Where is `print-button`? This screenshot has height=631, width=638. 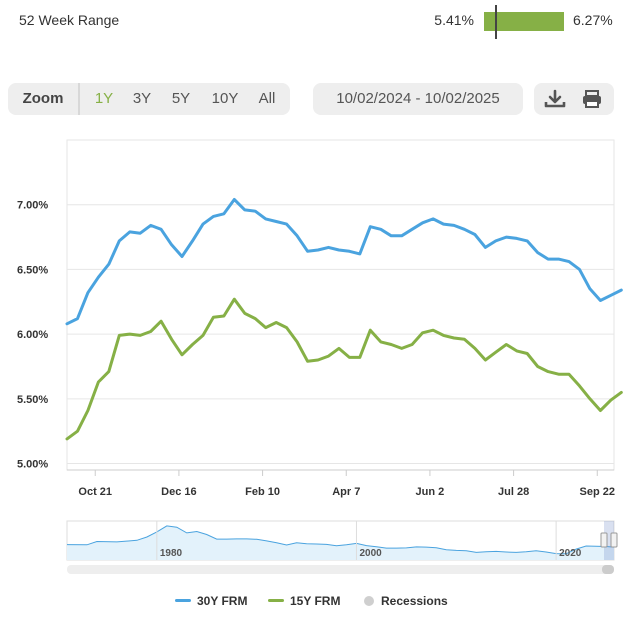 print-button is located at coordinates (592, 99).